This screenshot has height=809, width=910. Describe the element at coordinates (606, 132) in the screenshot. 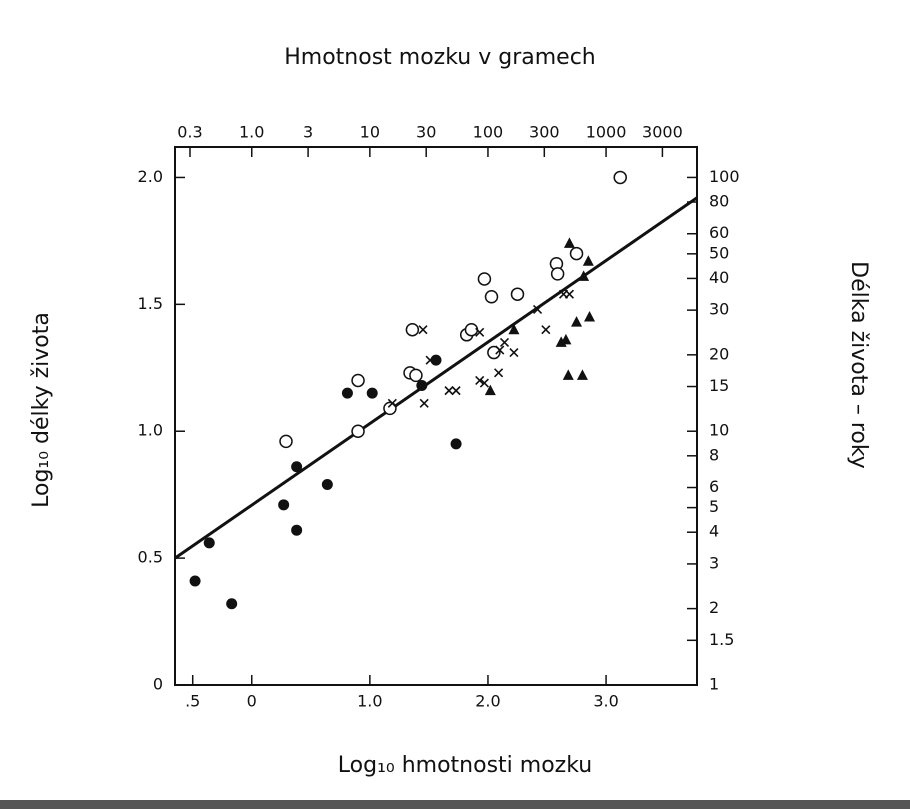

I see `x2-tick-label: 1000` at that location.